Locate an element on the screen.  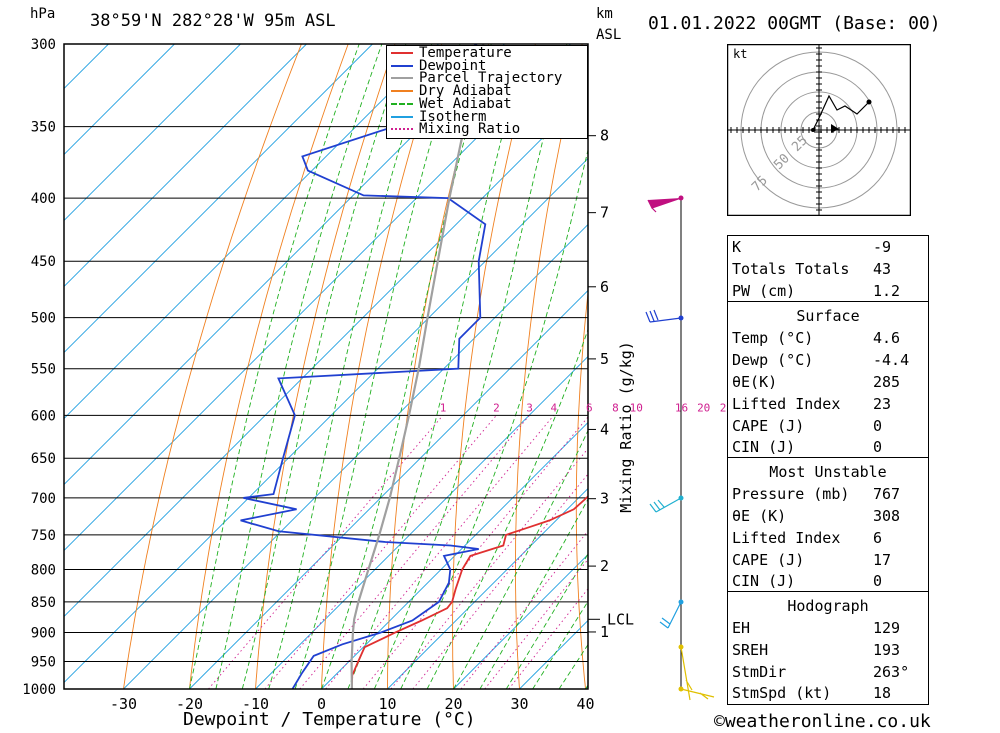
temp-tick-label: 10 is located at coordinates (387, 704).